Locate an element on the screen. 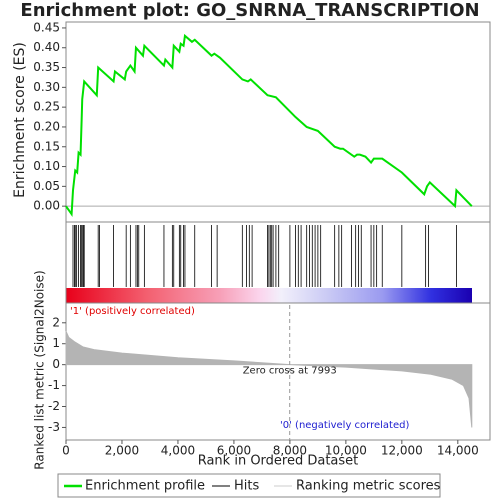  x-tick-label: 6,000 is located at coordinates (234, 451).